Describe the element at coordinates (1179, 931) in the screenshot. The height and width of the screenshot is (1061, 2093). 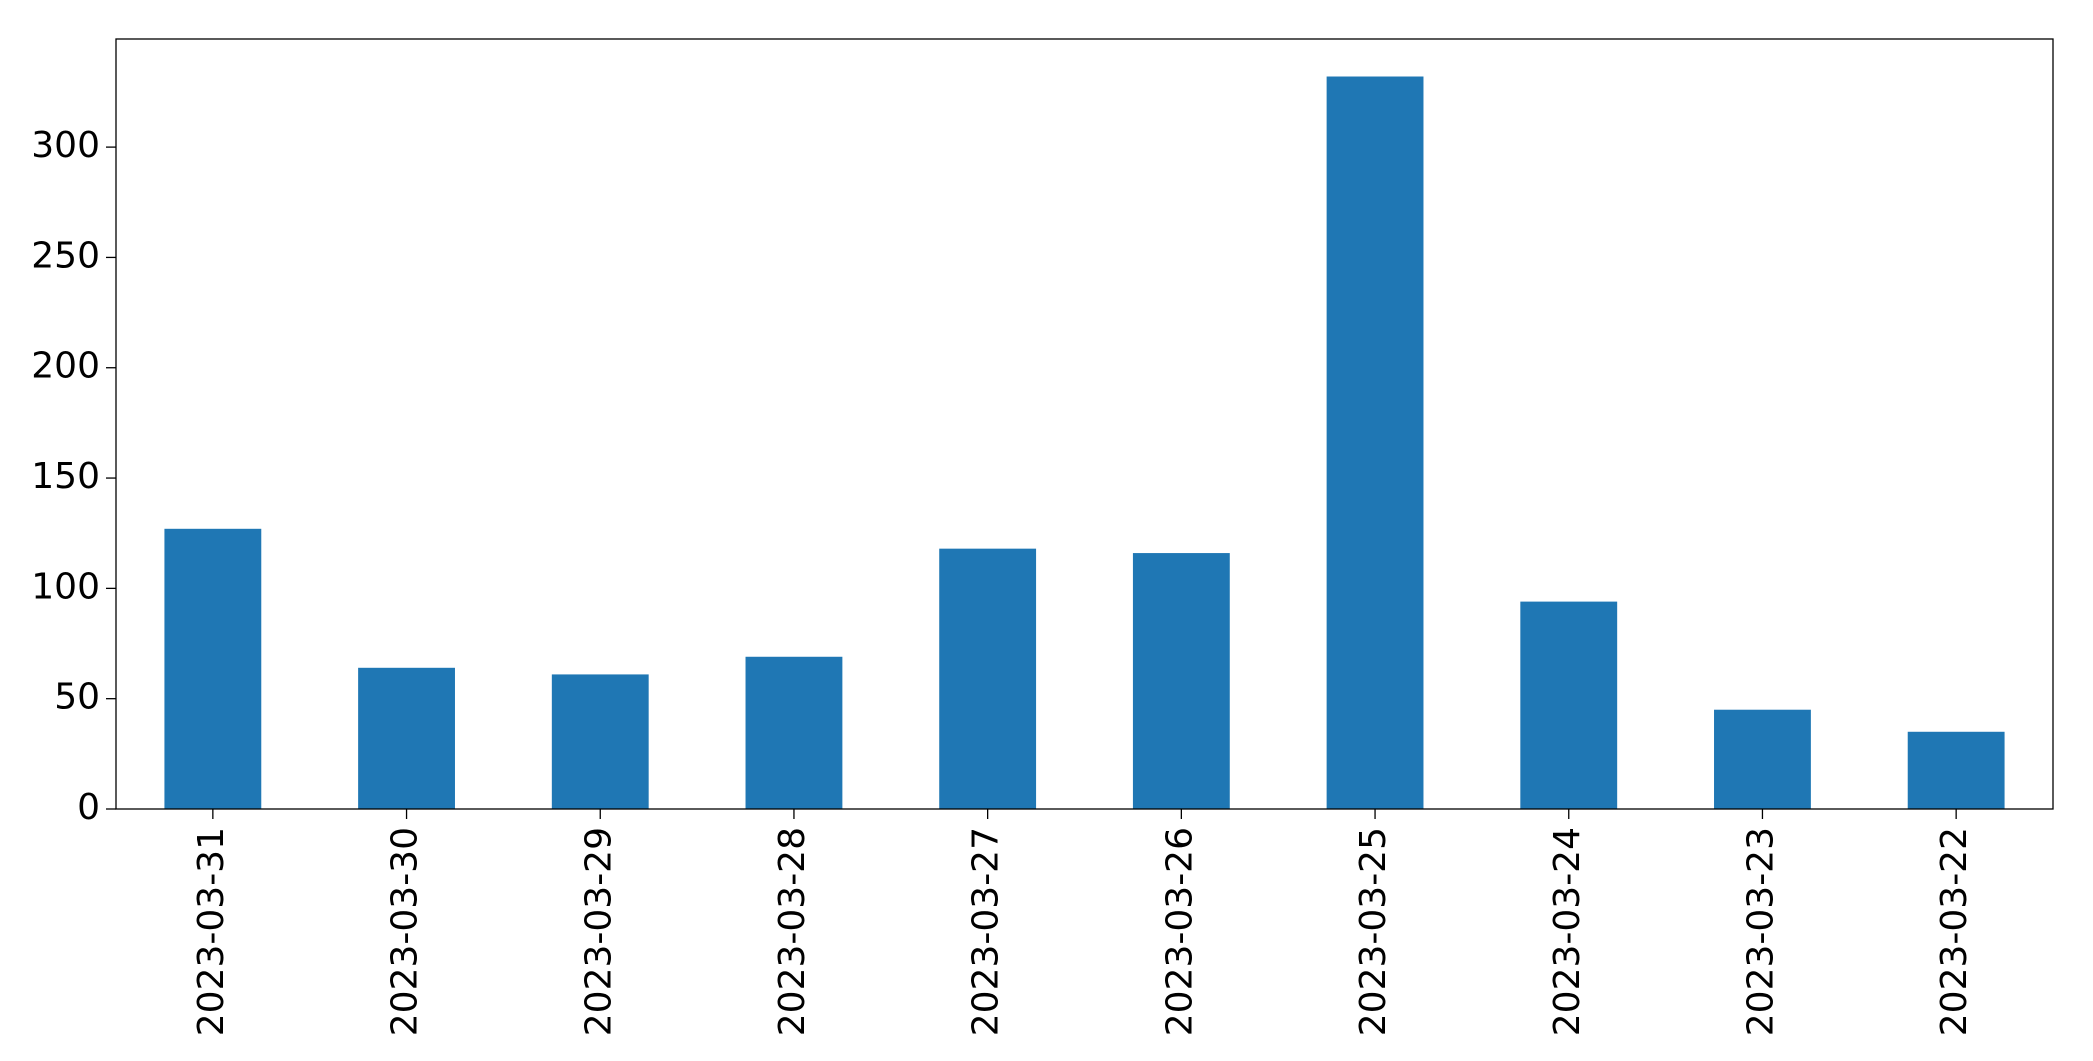
I see `x-tick-label: 2023-03-26` at that location.